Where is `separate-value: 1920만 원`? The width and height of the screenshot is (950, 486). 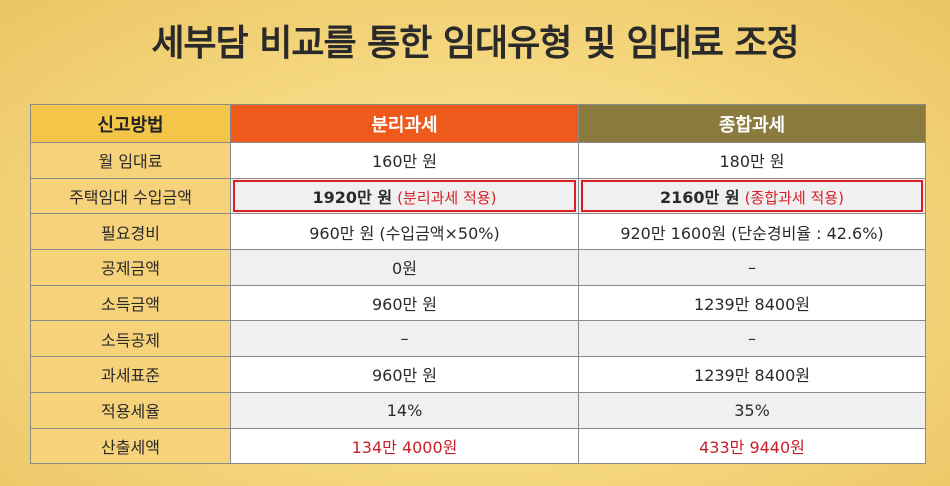
separate-value: 1920만 원 is located at coordinates (352, 198).